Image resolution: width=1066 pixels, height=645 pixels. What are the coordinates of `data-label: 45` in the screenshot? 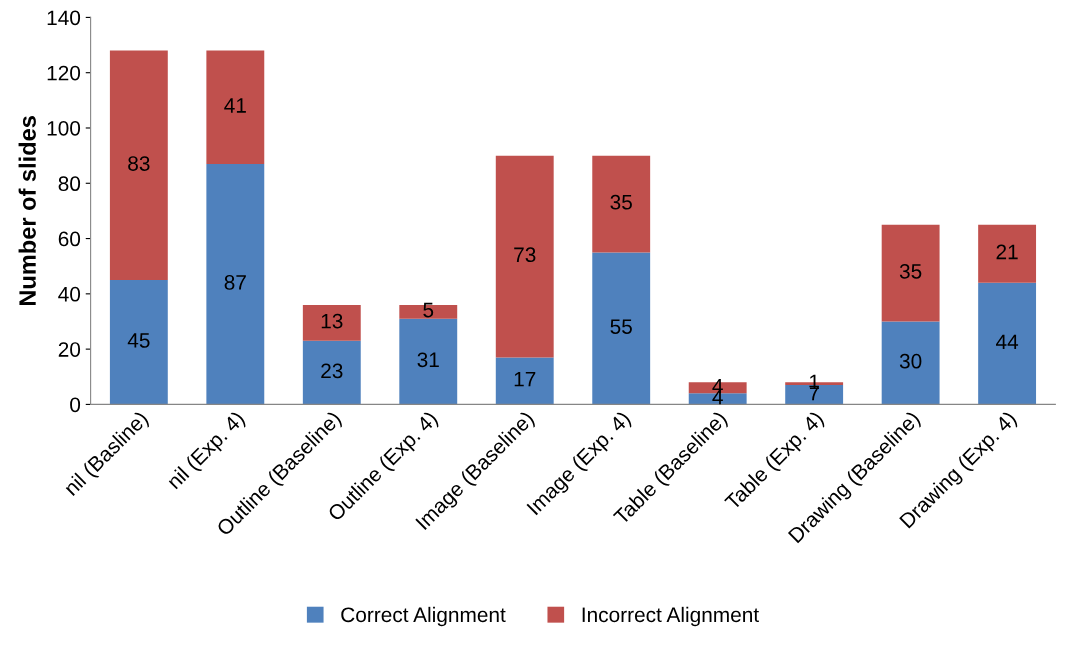 It's located at (138, 340).